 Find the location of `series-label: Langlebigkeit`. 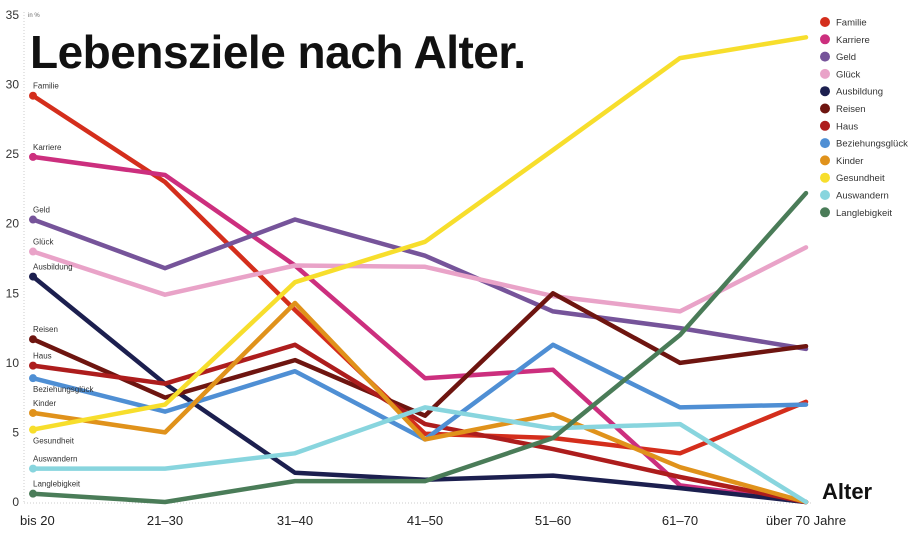

series-label: Langlebigkeit is located at coordinates (57, 484).